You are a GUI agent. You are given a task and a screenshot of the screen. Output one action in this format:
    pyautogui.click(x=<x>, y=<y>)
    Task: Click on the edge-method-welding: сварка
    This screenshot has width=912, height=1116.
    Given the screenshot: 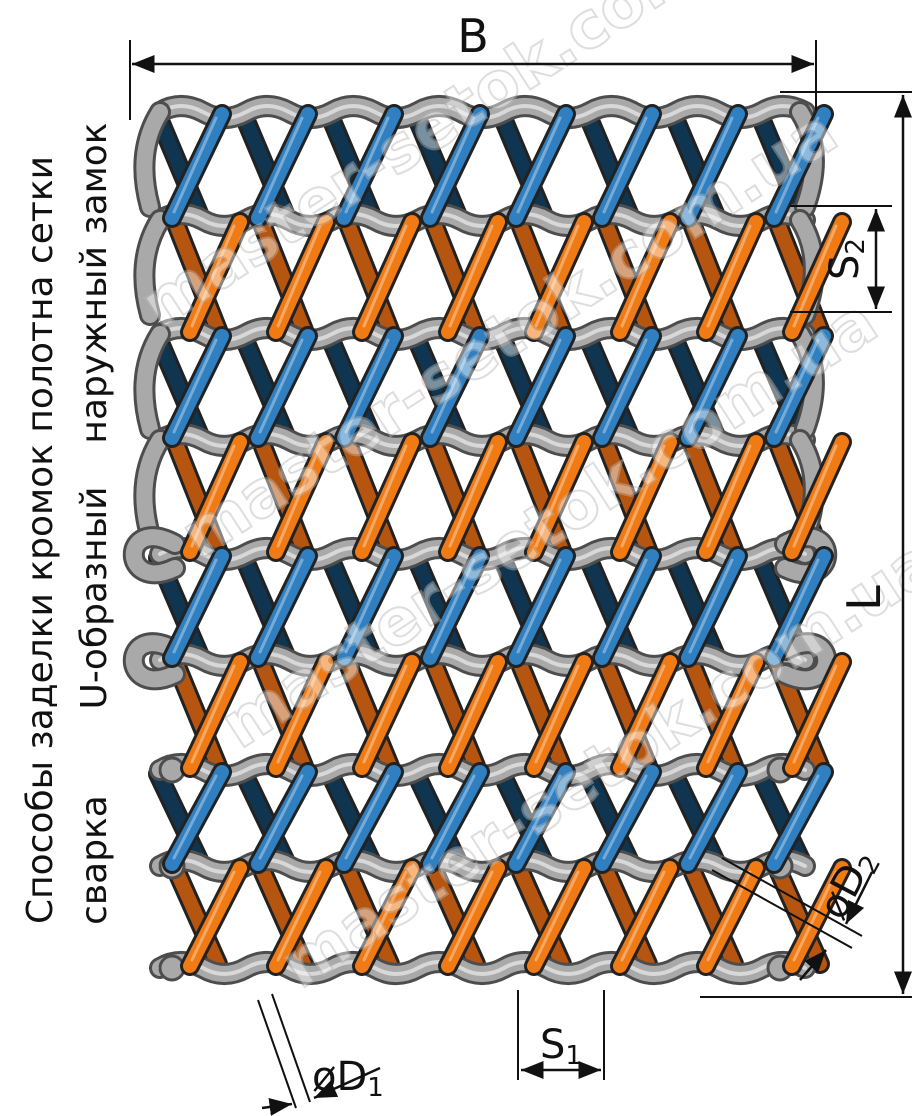 What is the action you would take?
    pyautogui.click(x=94, y=860)
    